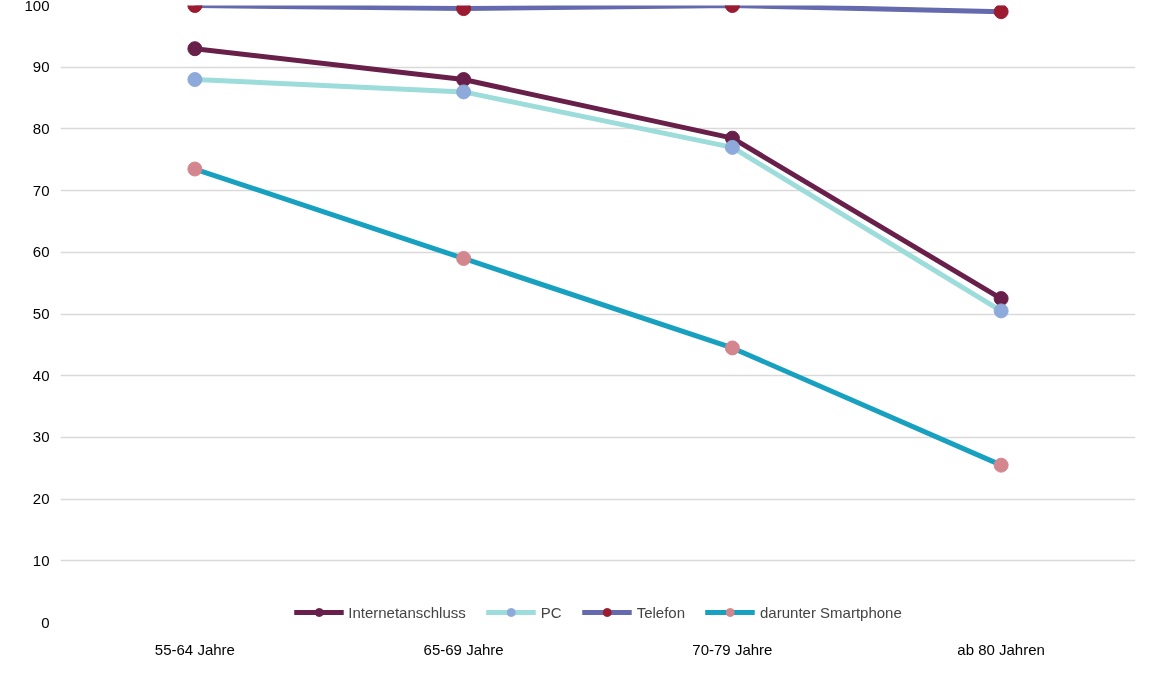  Describe the element at coordinates (41, 499) in the screenshot. I see `y-tick-label: 20` at that location.